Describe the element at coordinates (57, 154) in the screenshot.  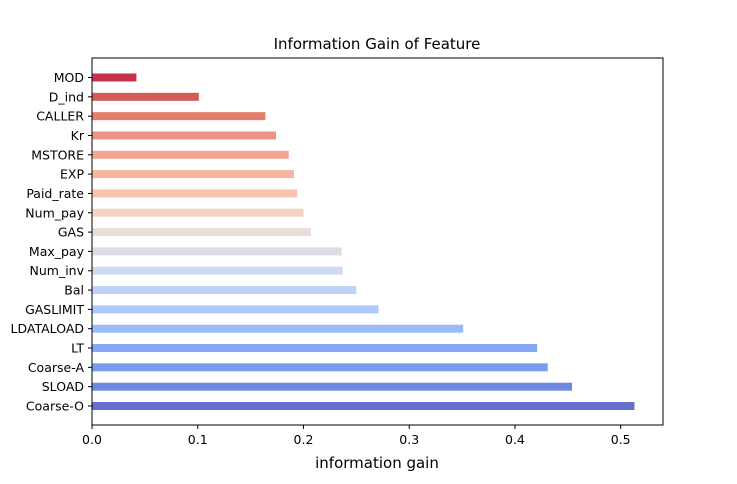
I see `y-tick-label: MSTORE` at that location.